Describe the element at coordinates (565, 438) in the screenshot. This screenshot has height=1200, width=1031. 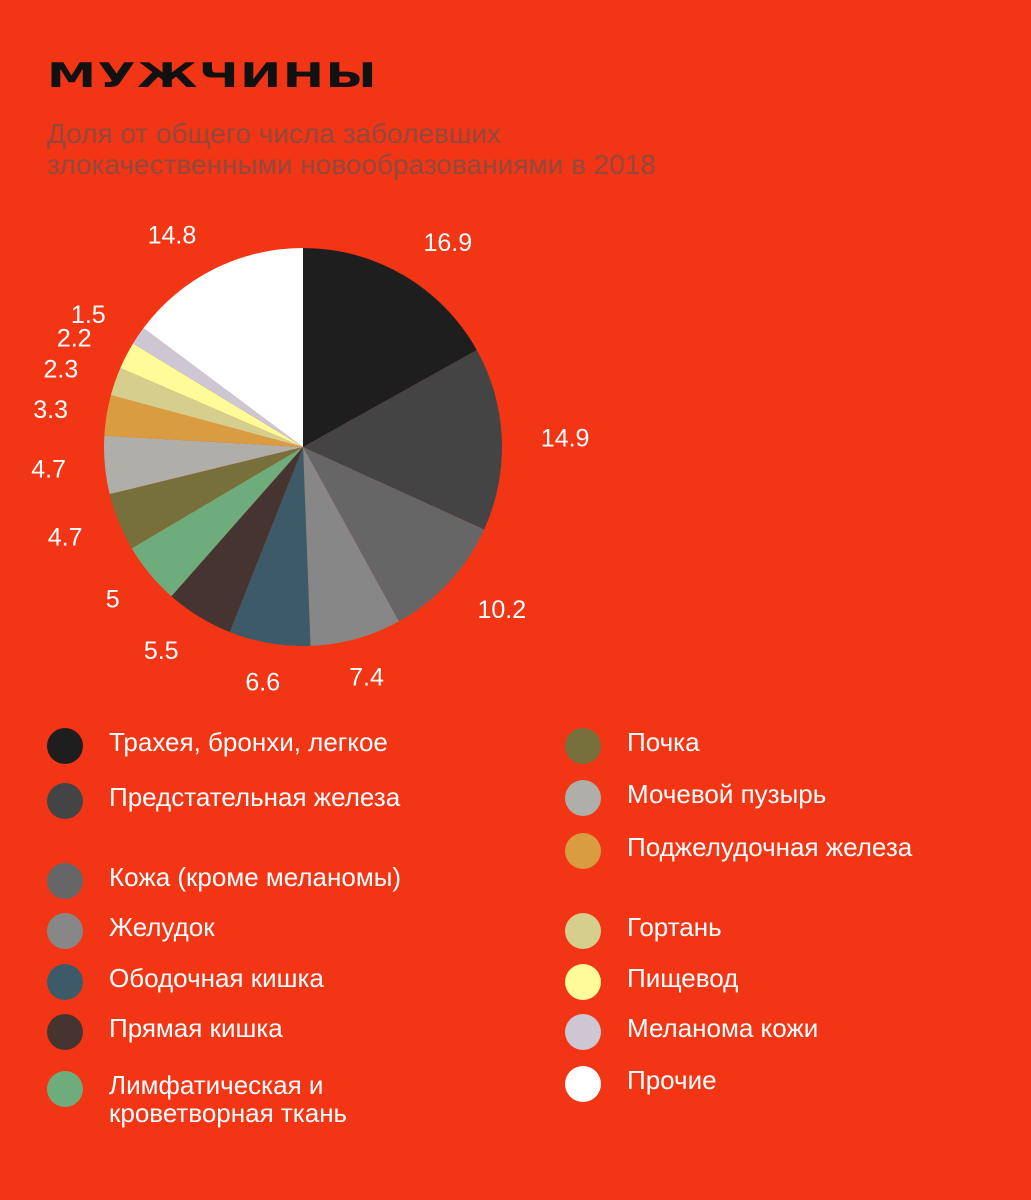
I see `slice-value-label: 14.9` at that location.